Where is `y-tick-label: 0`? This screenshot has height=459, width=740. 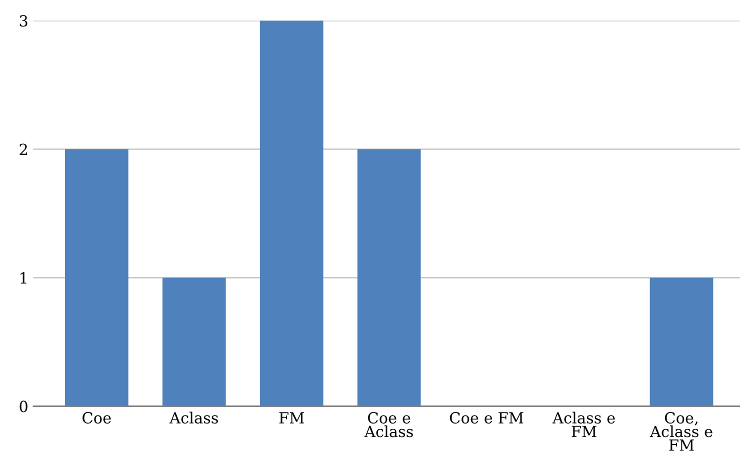
y-tick-label: 0 is located at coordinates (24, 406).